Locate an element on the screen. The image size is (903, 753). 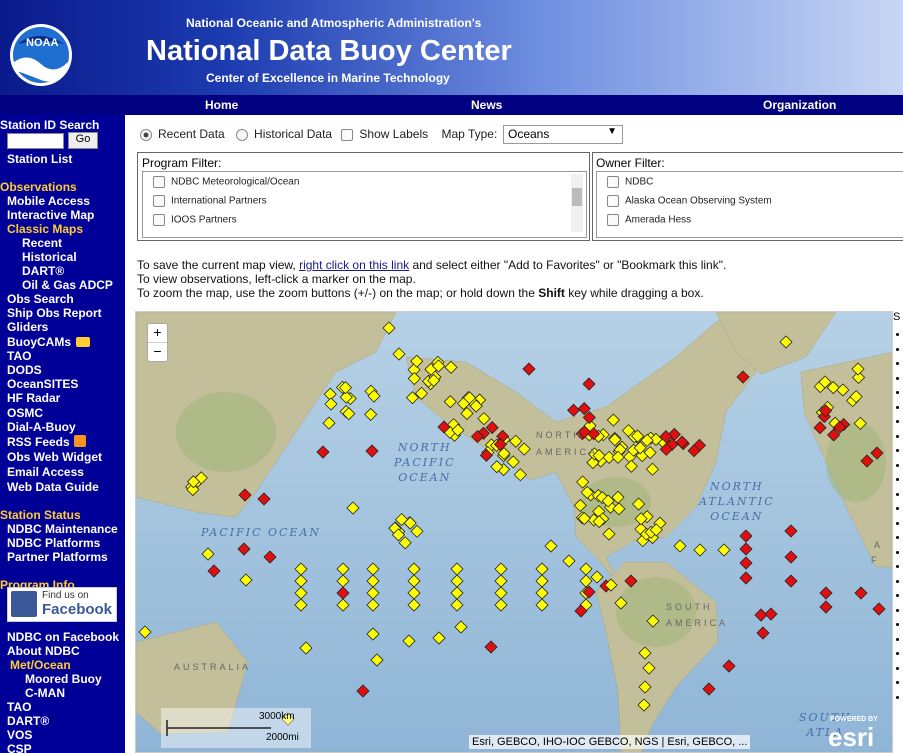
radio-label: Recent Data is located at coordinates (191, 134).